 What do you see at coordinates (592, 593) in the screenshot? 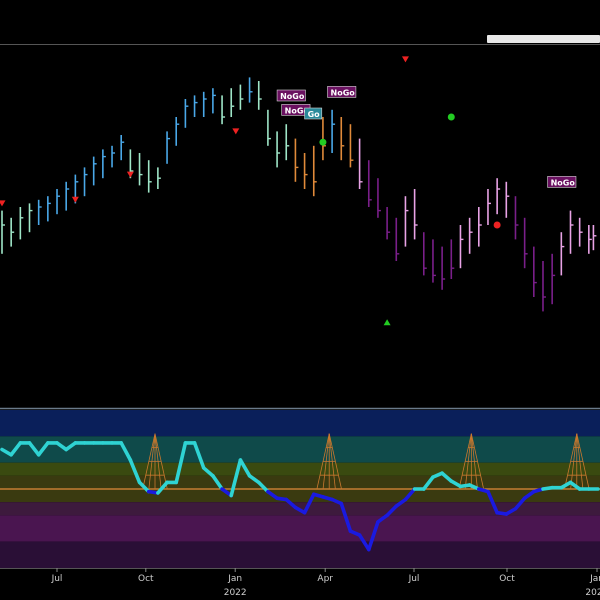
I see `x-axis-year-label: 202` at bounding box center [592, 593].